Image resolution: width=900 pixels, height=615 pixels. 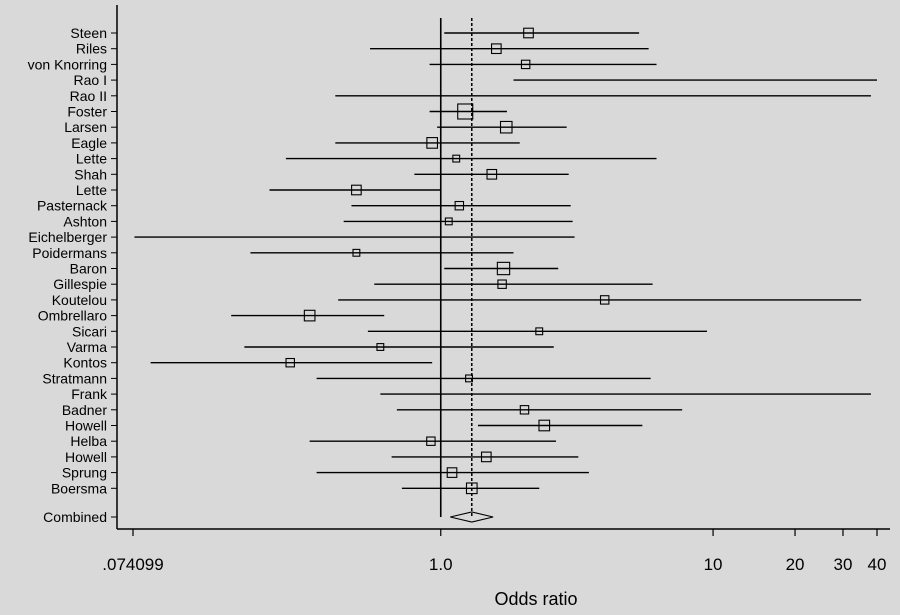 I want to click on study-label: Shah, so click(x=90, y=174).